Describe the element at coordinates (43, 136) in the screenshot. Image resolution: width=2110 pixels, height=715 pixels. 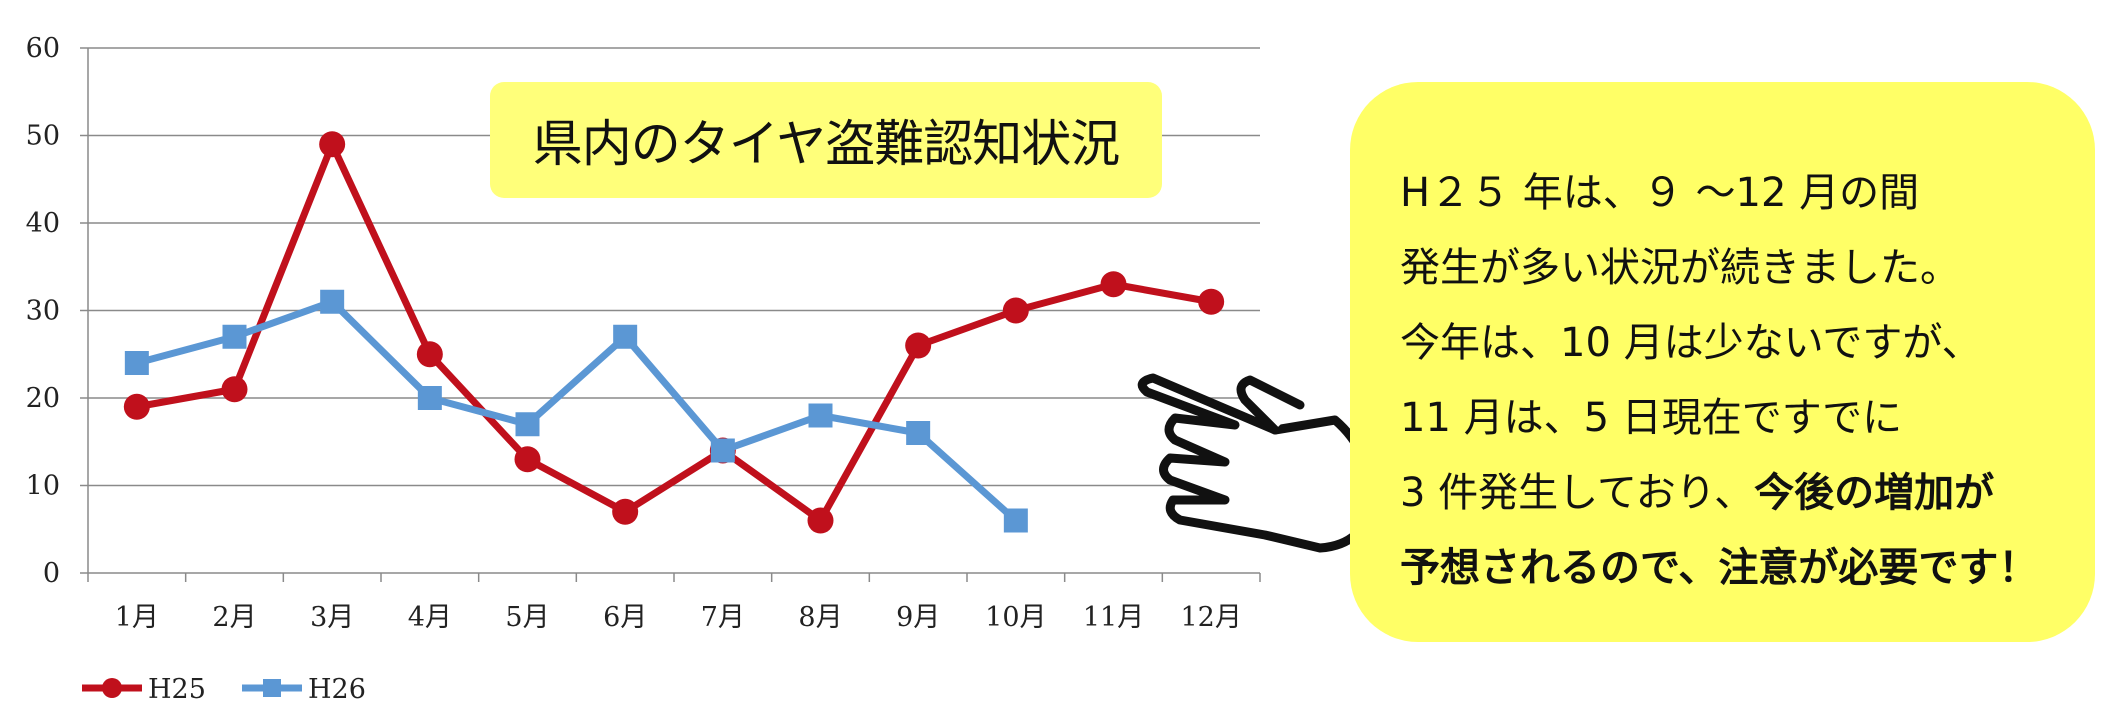
I see `y-tick-label: 50` at that location.